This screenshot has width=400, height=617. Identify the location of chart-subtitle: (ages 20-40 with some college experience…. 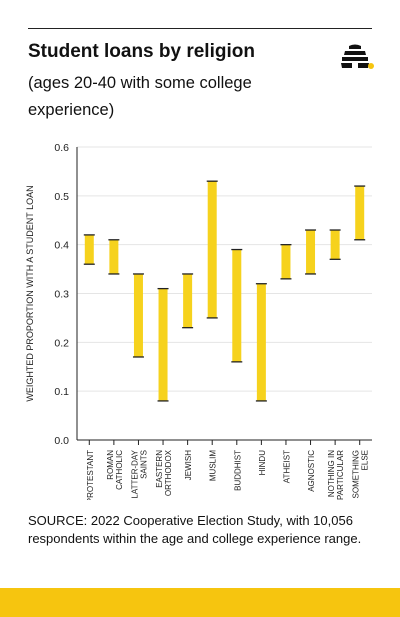
(140, 96).